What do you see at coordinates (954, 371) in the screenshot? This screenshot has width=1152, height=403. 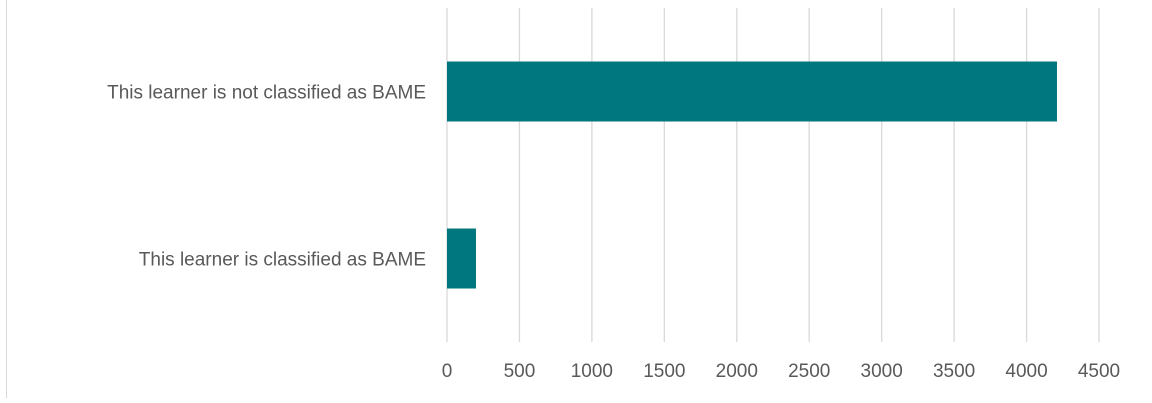 I see `x-tick-label: 3500` at bounding box center [954, 371].